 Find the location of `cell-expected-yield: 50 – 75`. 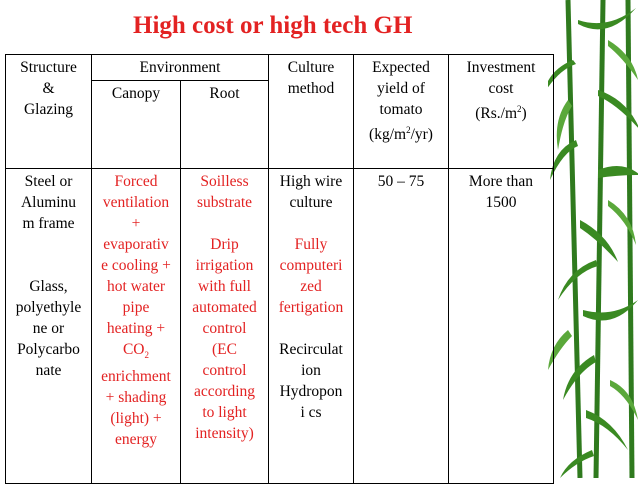

cell-expected-yield: 50 – 75 is located at coordinates (401, 326).